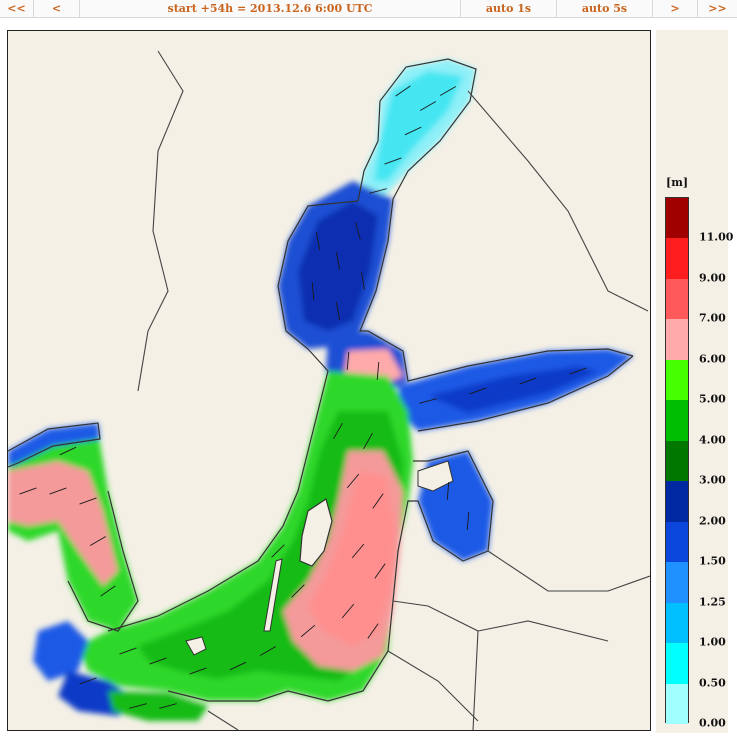 This screenshot has width=737, height=737. What do you see at coordinates (712, 440) in the screenshot?
I see `legend-tick-label: 4.00` at bounding box center [712, 440].